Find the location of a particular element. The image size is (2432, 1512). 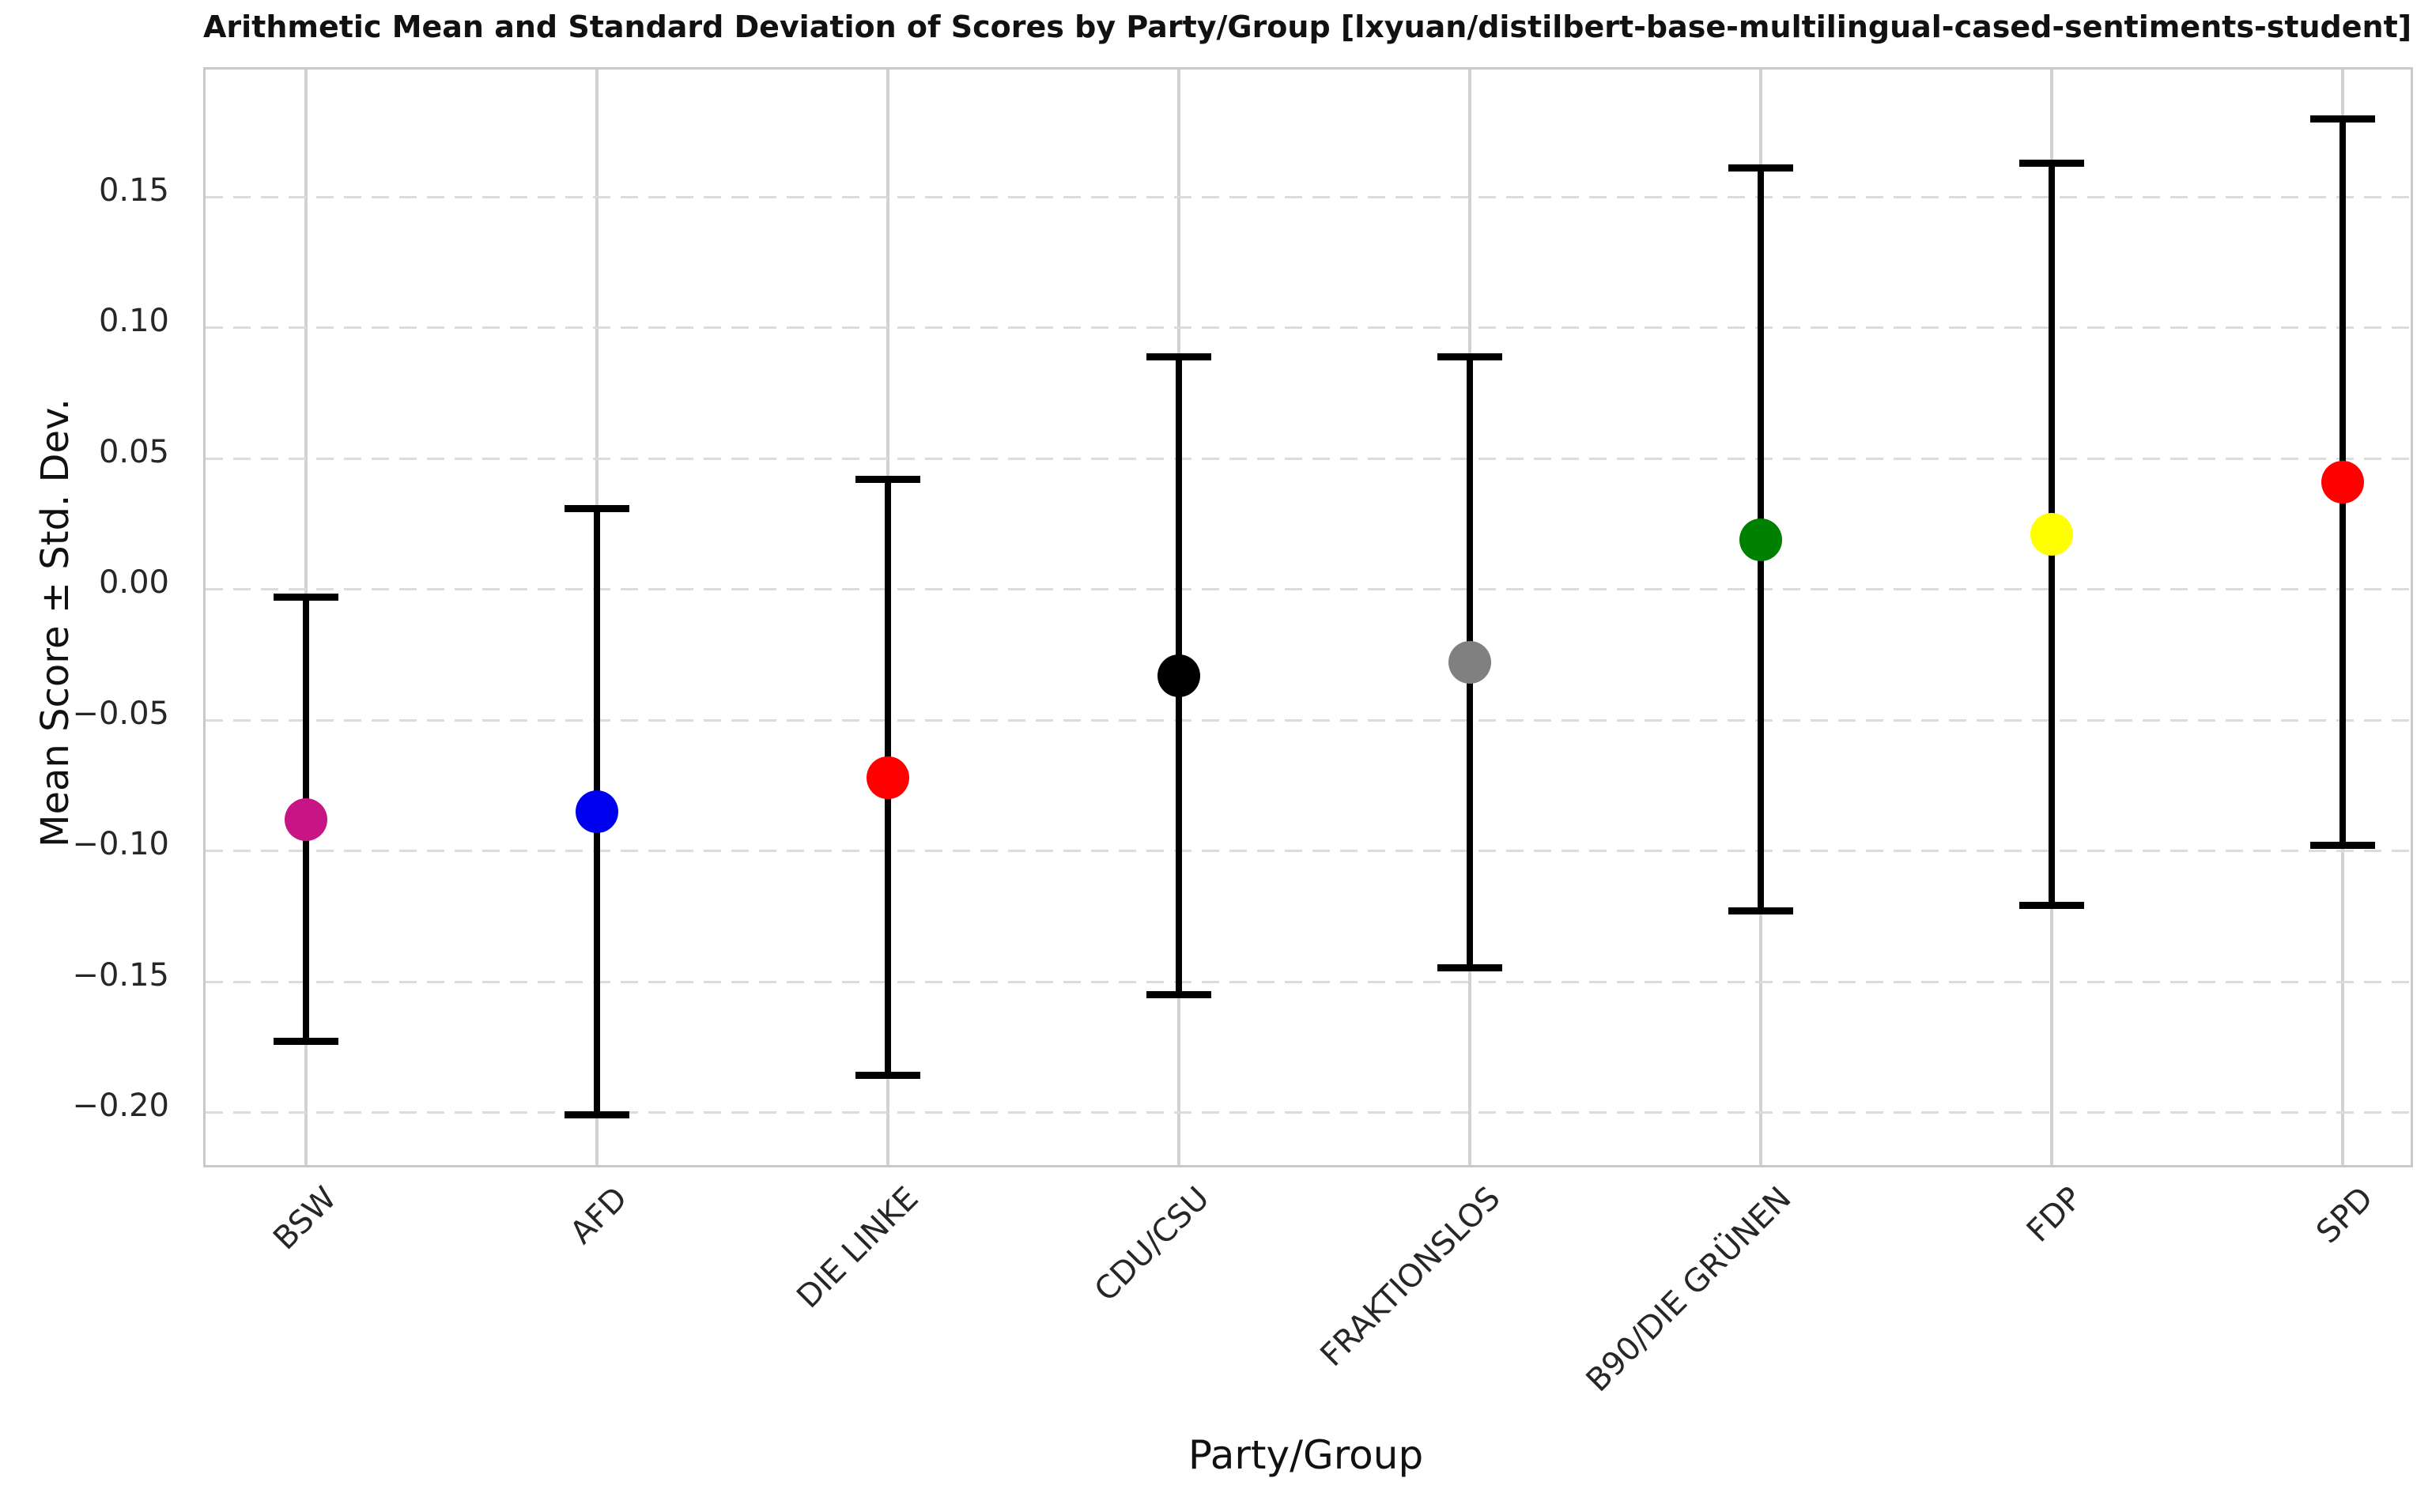

x-tick-label: B90/DIE GRÜNEN is located at coordinates (1689, 1289).